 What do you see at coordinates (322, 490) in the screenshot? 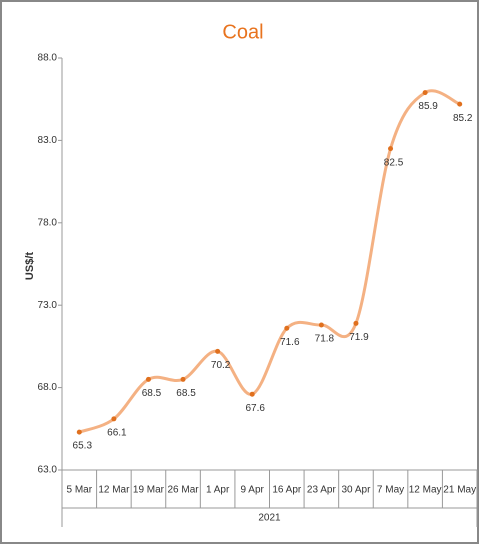
I see `x-tick-label: 23 Apr` at bounding box center [322, 490].